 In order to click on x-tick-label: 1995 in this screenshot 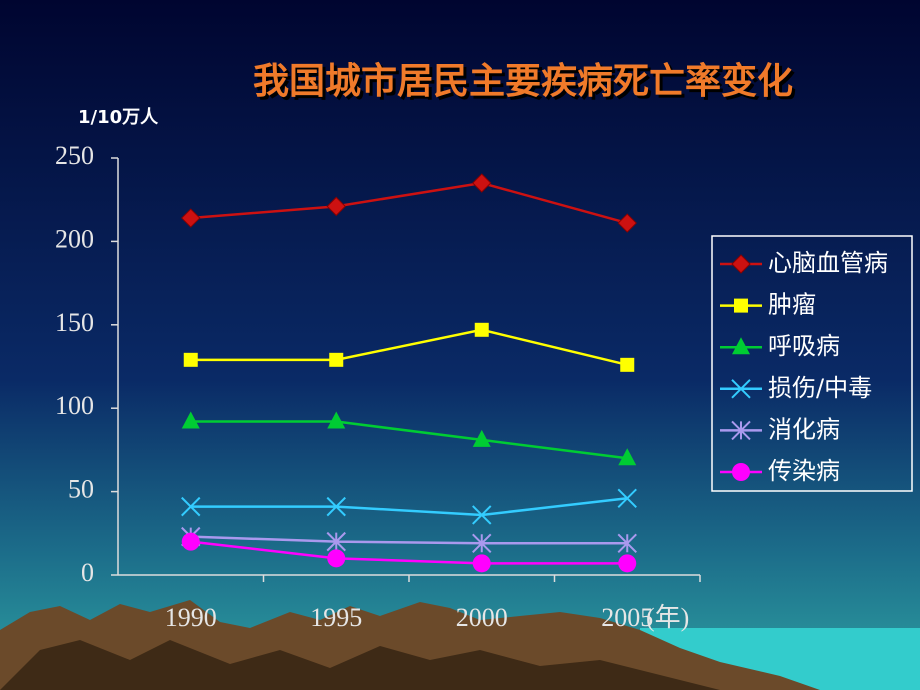, I will do `click(336, 617)`.